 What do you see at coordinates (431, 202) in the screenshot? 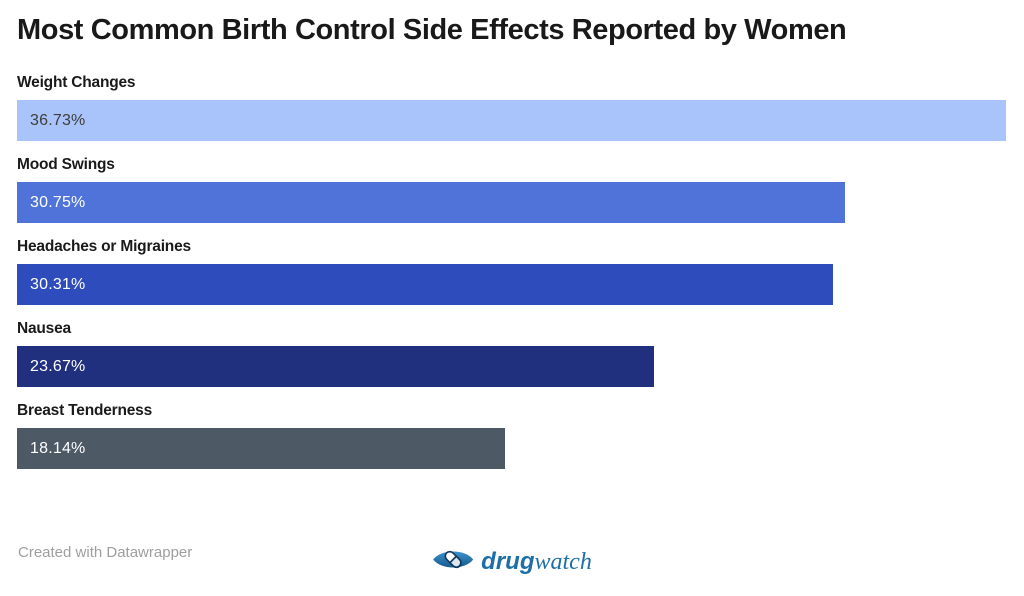
I see `bar-mood-swings: 30.75%` at bounding box center [431, 202].